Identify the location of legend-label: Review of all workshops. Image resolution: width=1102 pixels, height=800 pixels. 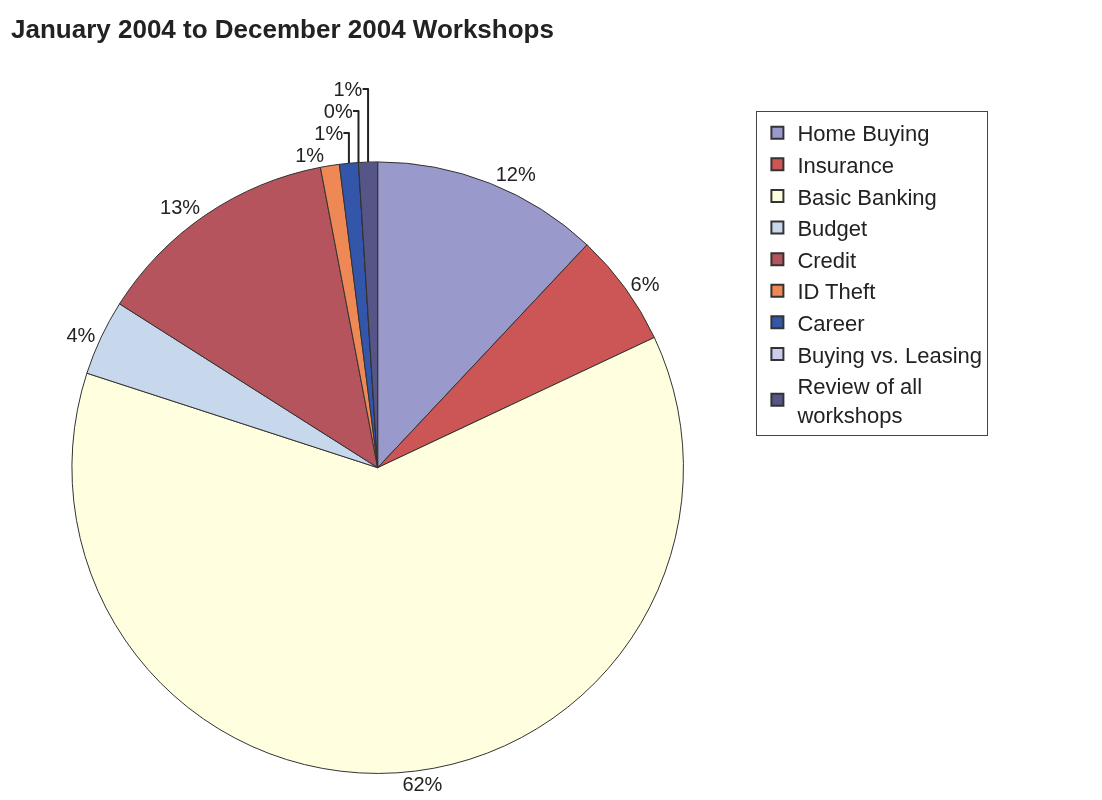
(859, 401).